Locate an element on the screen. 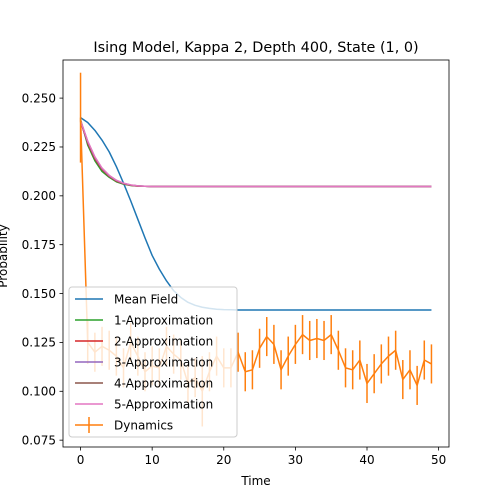 This screenshot has width=500, height=500. y-tick-label: 0.225 is located at coordinates (39, 147).